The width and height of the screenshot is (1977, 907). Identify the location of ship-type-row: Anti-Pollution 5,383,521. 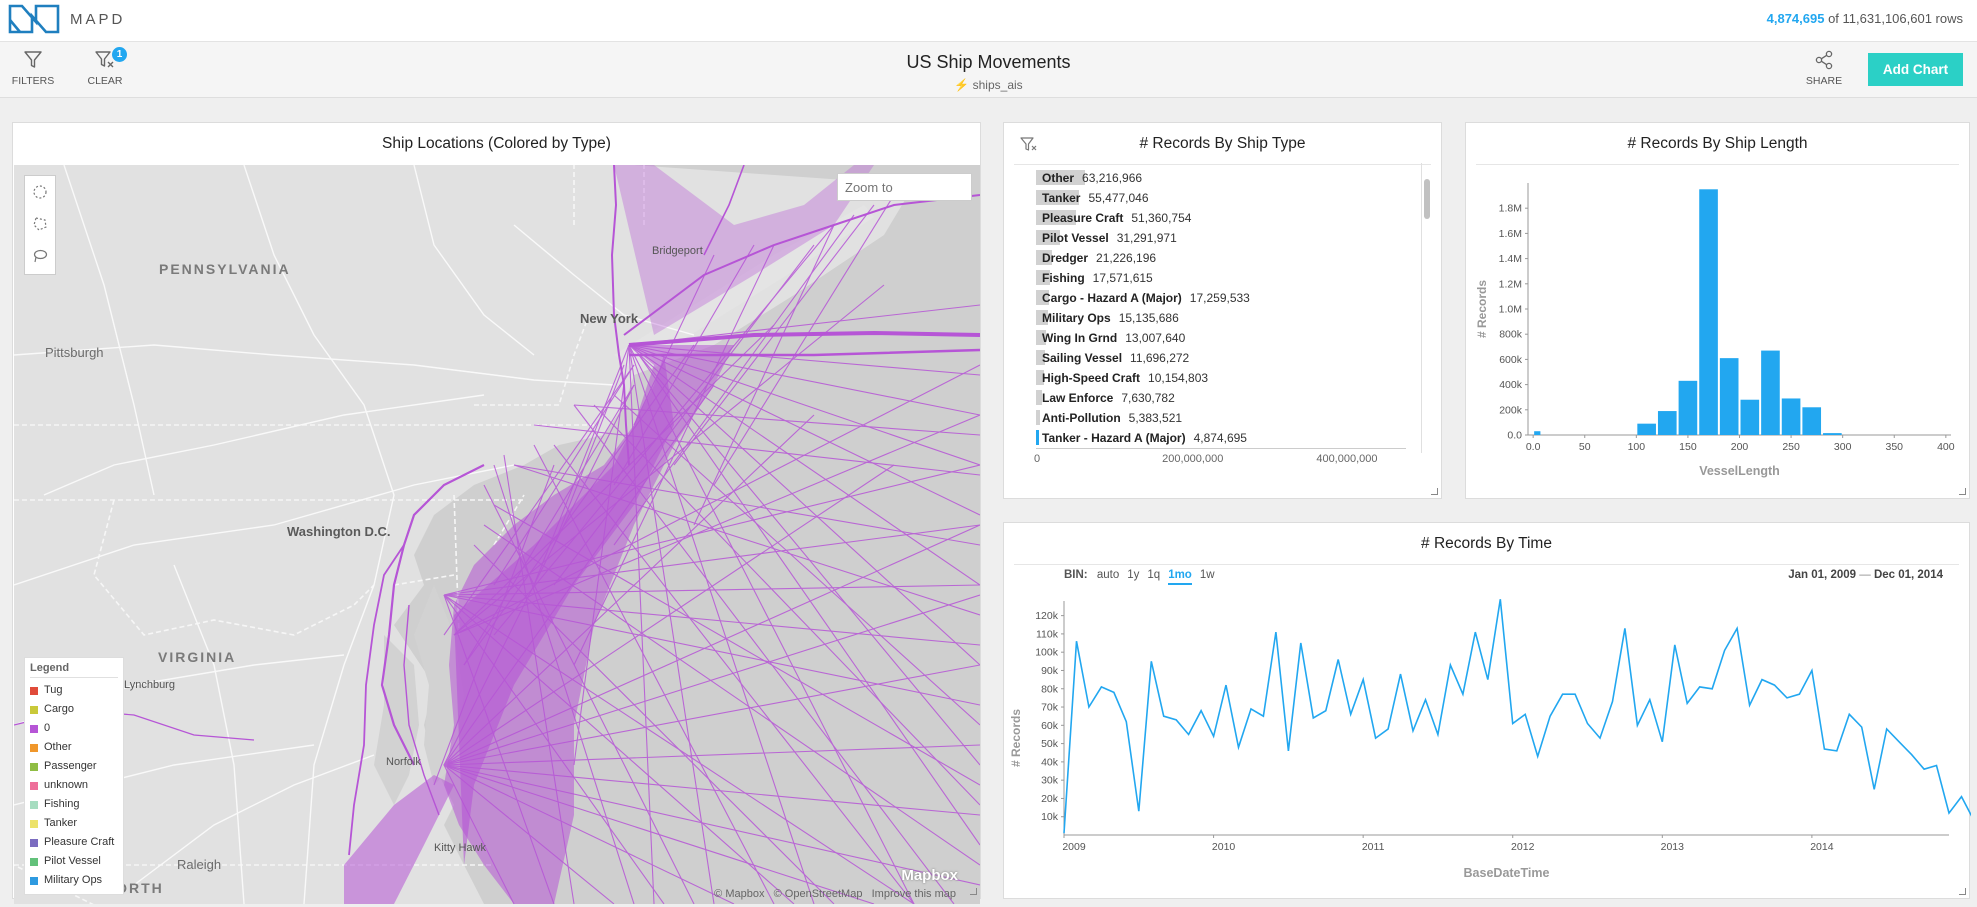
(1109, 417).